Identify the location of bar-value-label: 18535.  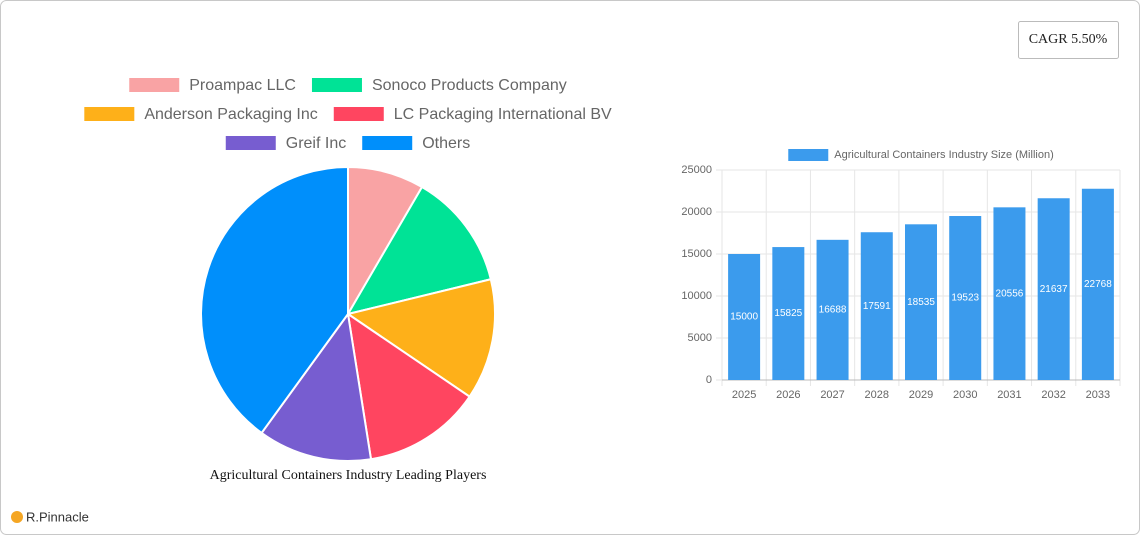
(921, 302).